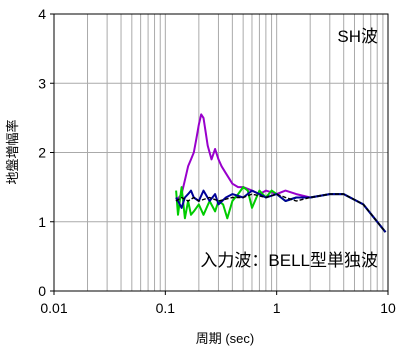 Image resolution: width=401 pixels, height=349 pixels. I want to click on x-axis-label: 周期 (sec), so click(225, 338).